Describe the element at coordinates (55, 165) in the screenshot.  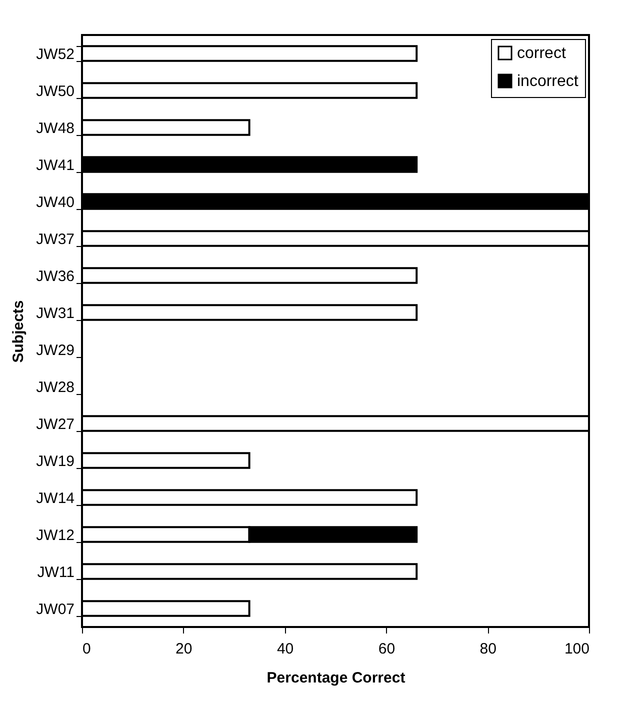
I see `y-tick-label: JW41` at that location.